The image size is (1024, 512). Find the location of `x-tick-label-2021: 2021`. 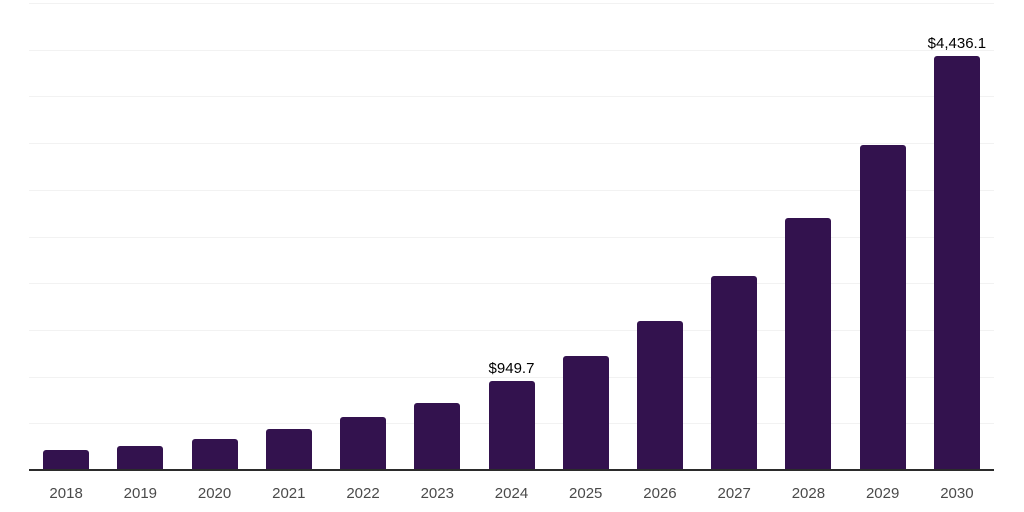

x-tick-label-2021: 2021 is located at coordinates (289, 493).